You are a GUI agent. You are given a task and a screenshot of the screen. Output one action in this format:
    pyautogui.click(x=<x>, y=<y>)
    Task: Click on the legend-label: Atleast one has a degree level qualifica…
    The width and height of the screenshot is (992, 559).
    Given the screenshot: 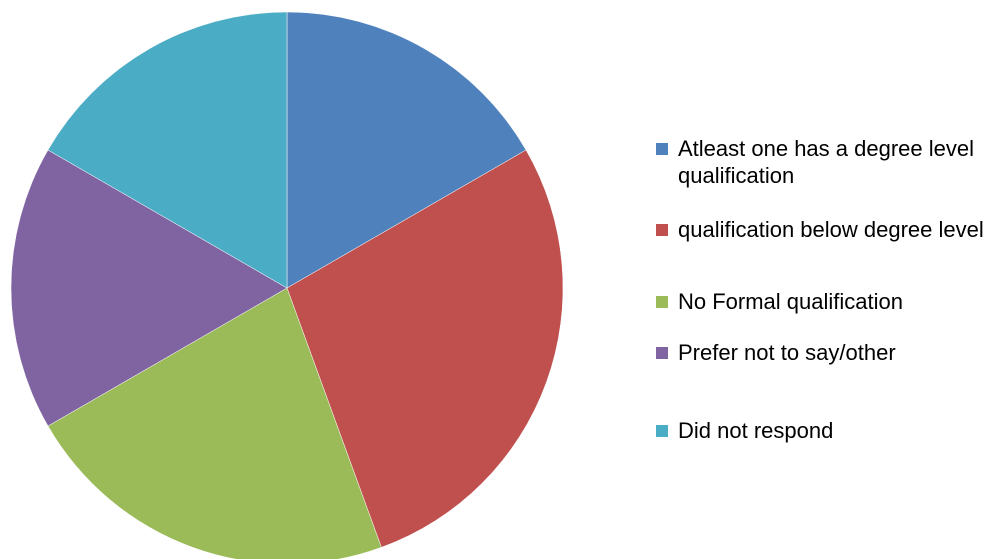 What is the action you would take?
    pyautogui.click(x=826, y=162)
    